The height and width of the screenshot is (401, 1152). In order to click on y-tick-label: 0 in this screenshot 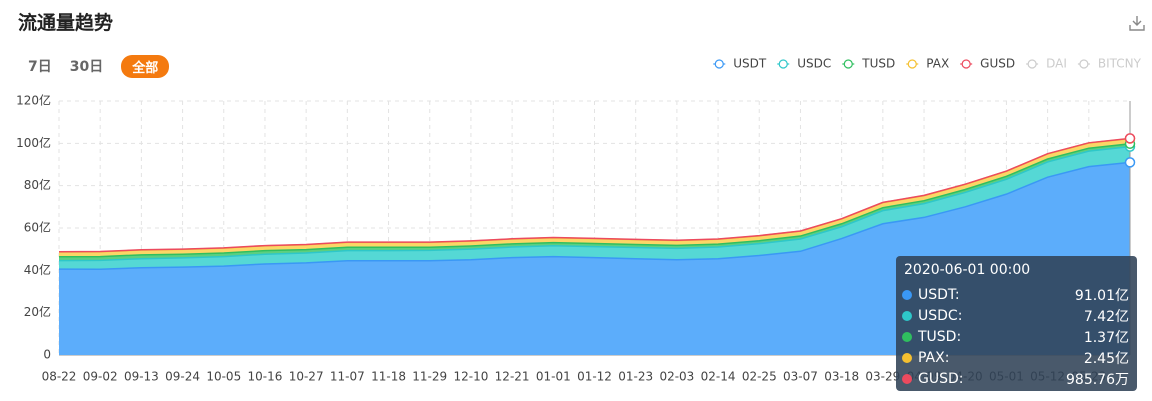, I will do `click(47, 355)`.